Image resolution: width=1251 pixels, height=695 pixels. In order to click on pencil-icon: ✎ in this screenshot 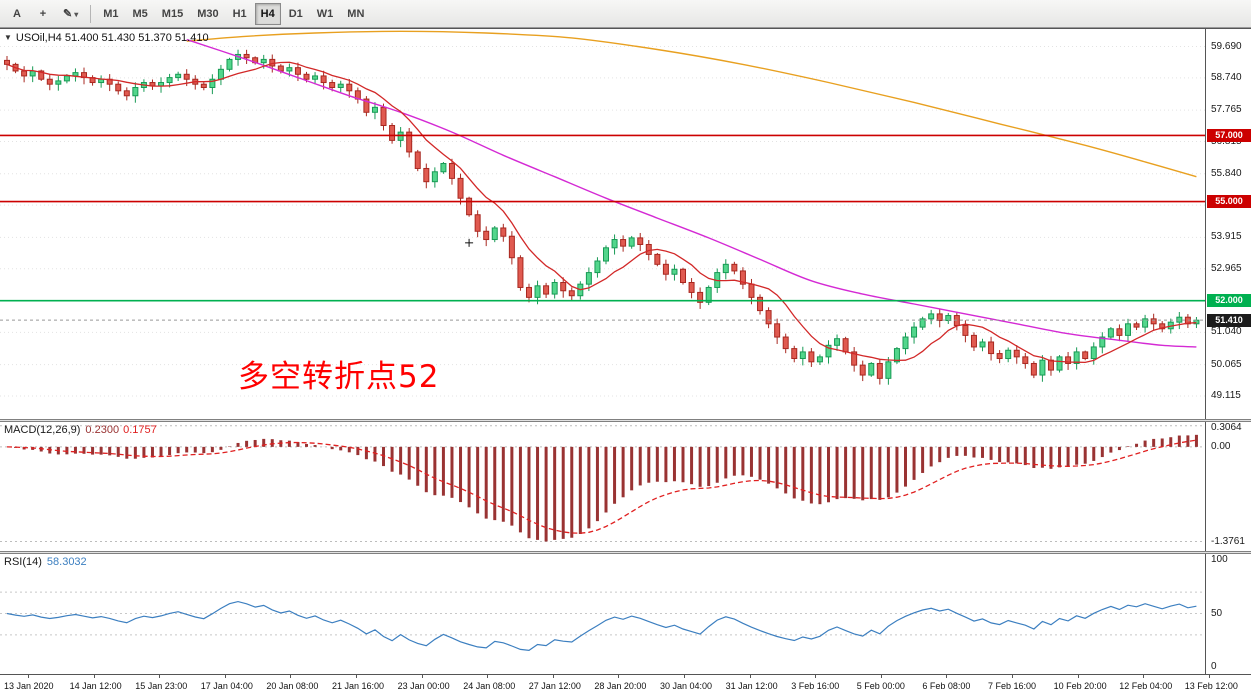, I will do `click(68, 14)`.